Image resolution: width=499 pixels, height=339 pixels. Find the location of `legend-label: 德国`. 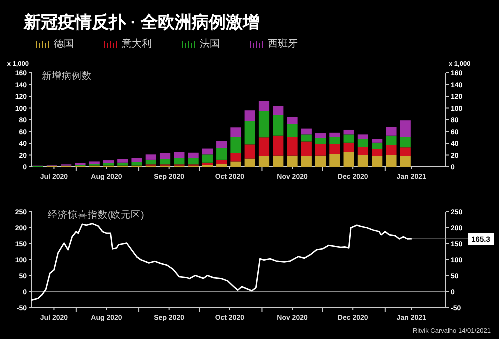

legend-label: 德国 is located at coordinates (64, 44).